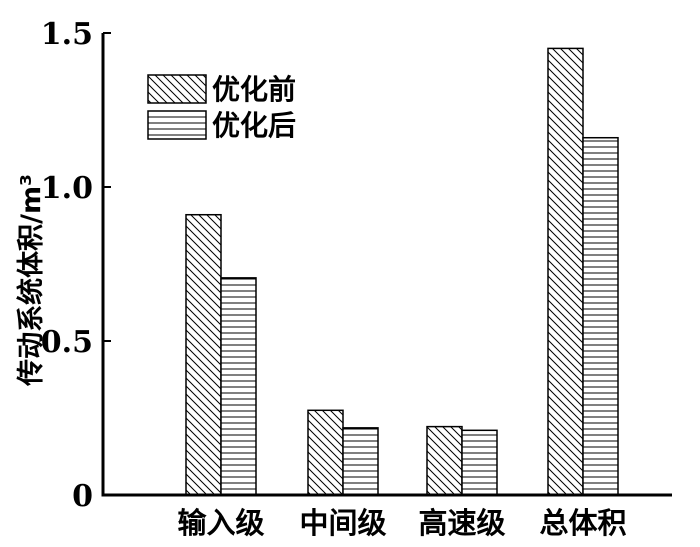 The height and width of the screenshot is (547, 700). I want to click on legend-label-after: 优化后, so click(254, 125).